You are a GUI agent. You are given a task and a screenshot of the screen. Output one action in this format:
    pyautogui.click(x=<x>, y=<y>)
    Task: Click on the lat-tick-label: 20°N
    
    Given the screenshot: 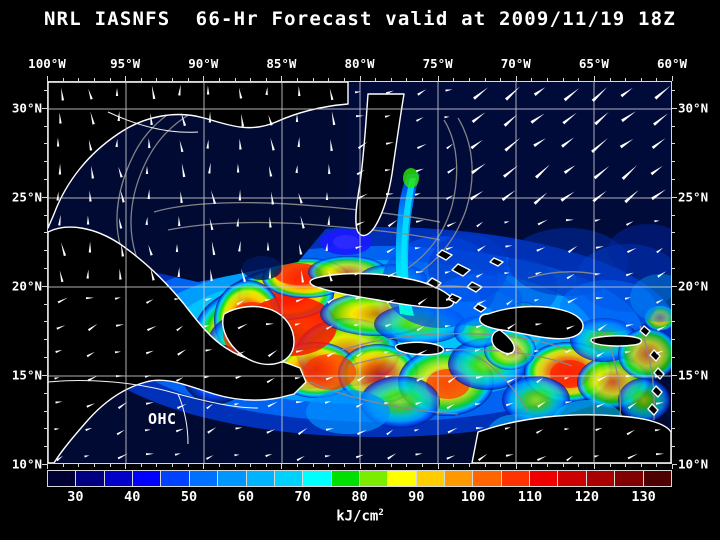 What is the action you would take?
    pyautogui.click(x=693, y=286)
    